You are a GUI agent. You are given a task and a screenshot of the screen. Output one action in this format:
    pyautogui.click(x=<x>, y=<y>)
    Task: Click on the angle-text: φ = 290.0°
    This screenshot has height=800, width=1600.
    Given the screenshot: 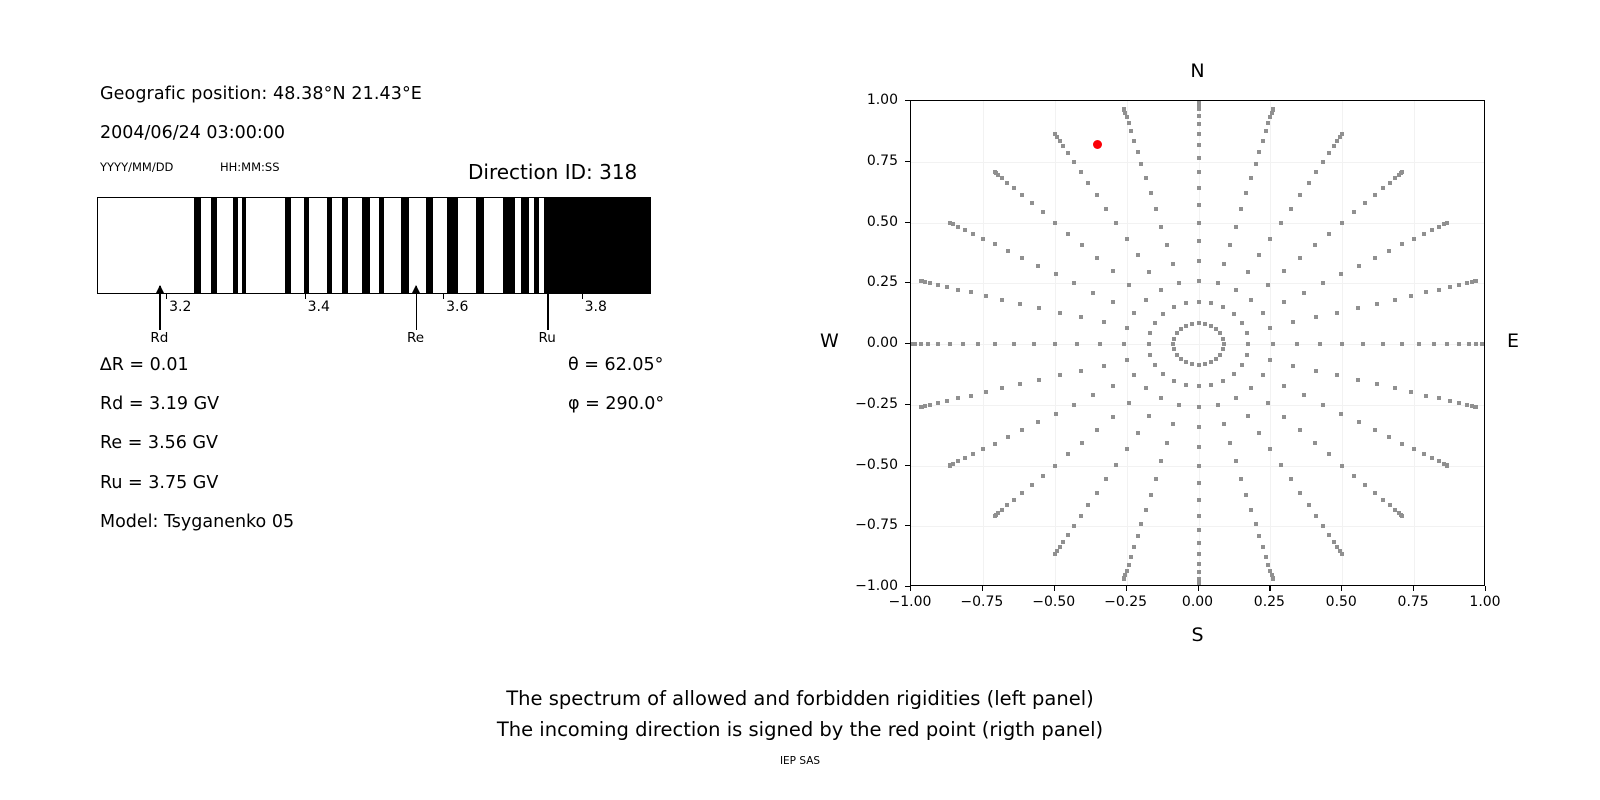 What is the action you would take?
    pyautogui.click(x=616, y=404)
    